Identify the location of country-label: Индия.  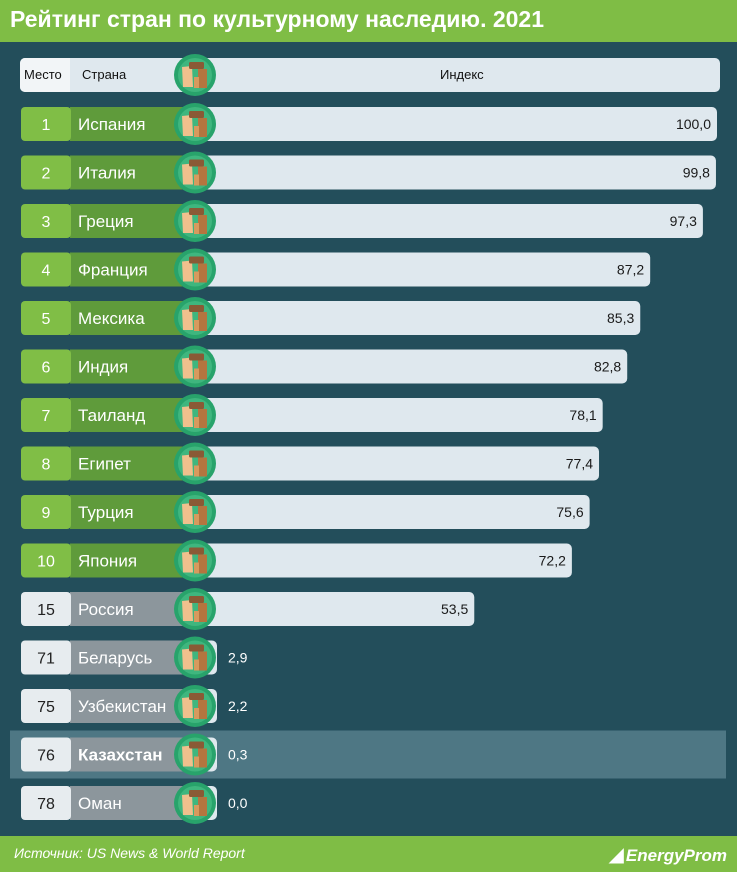
(103, 367).